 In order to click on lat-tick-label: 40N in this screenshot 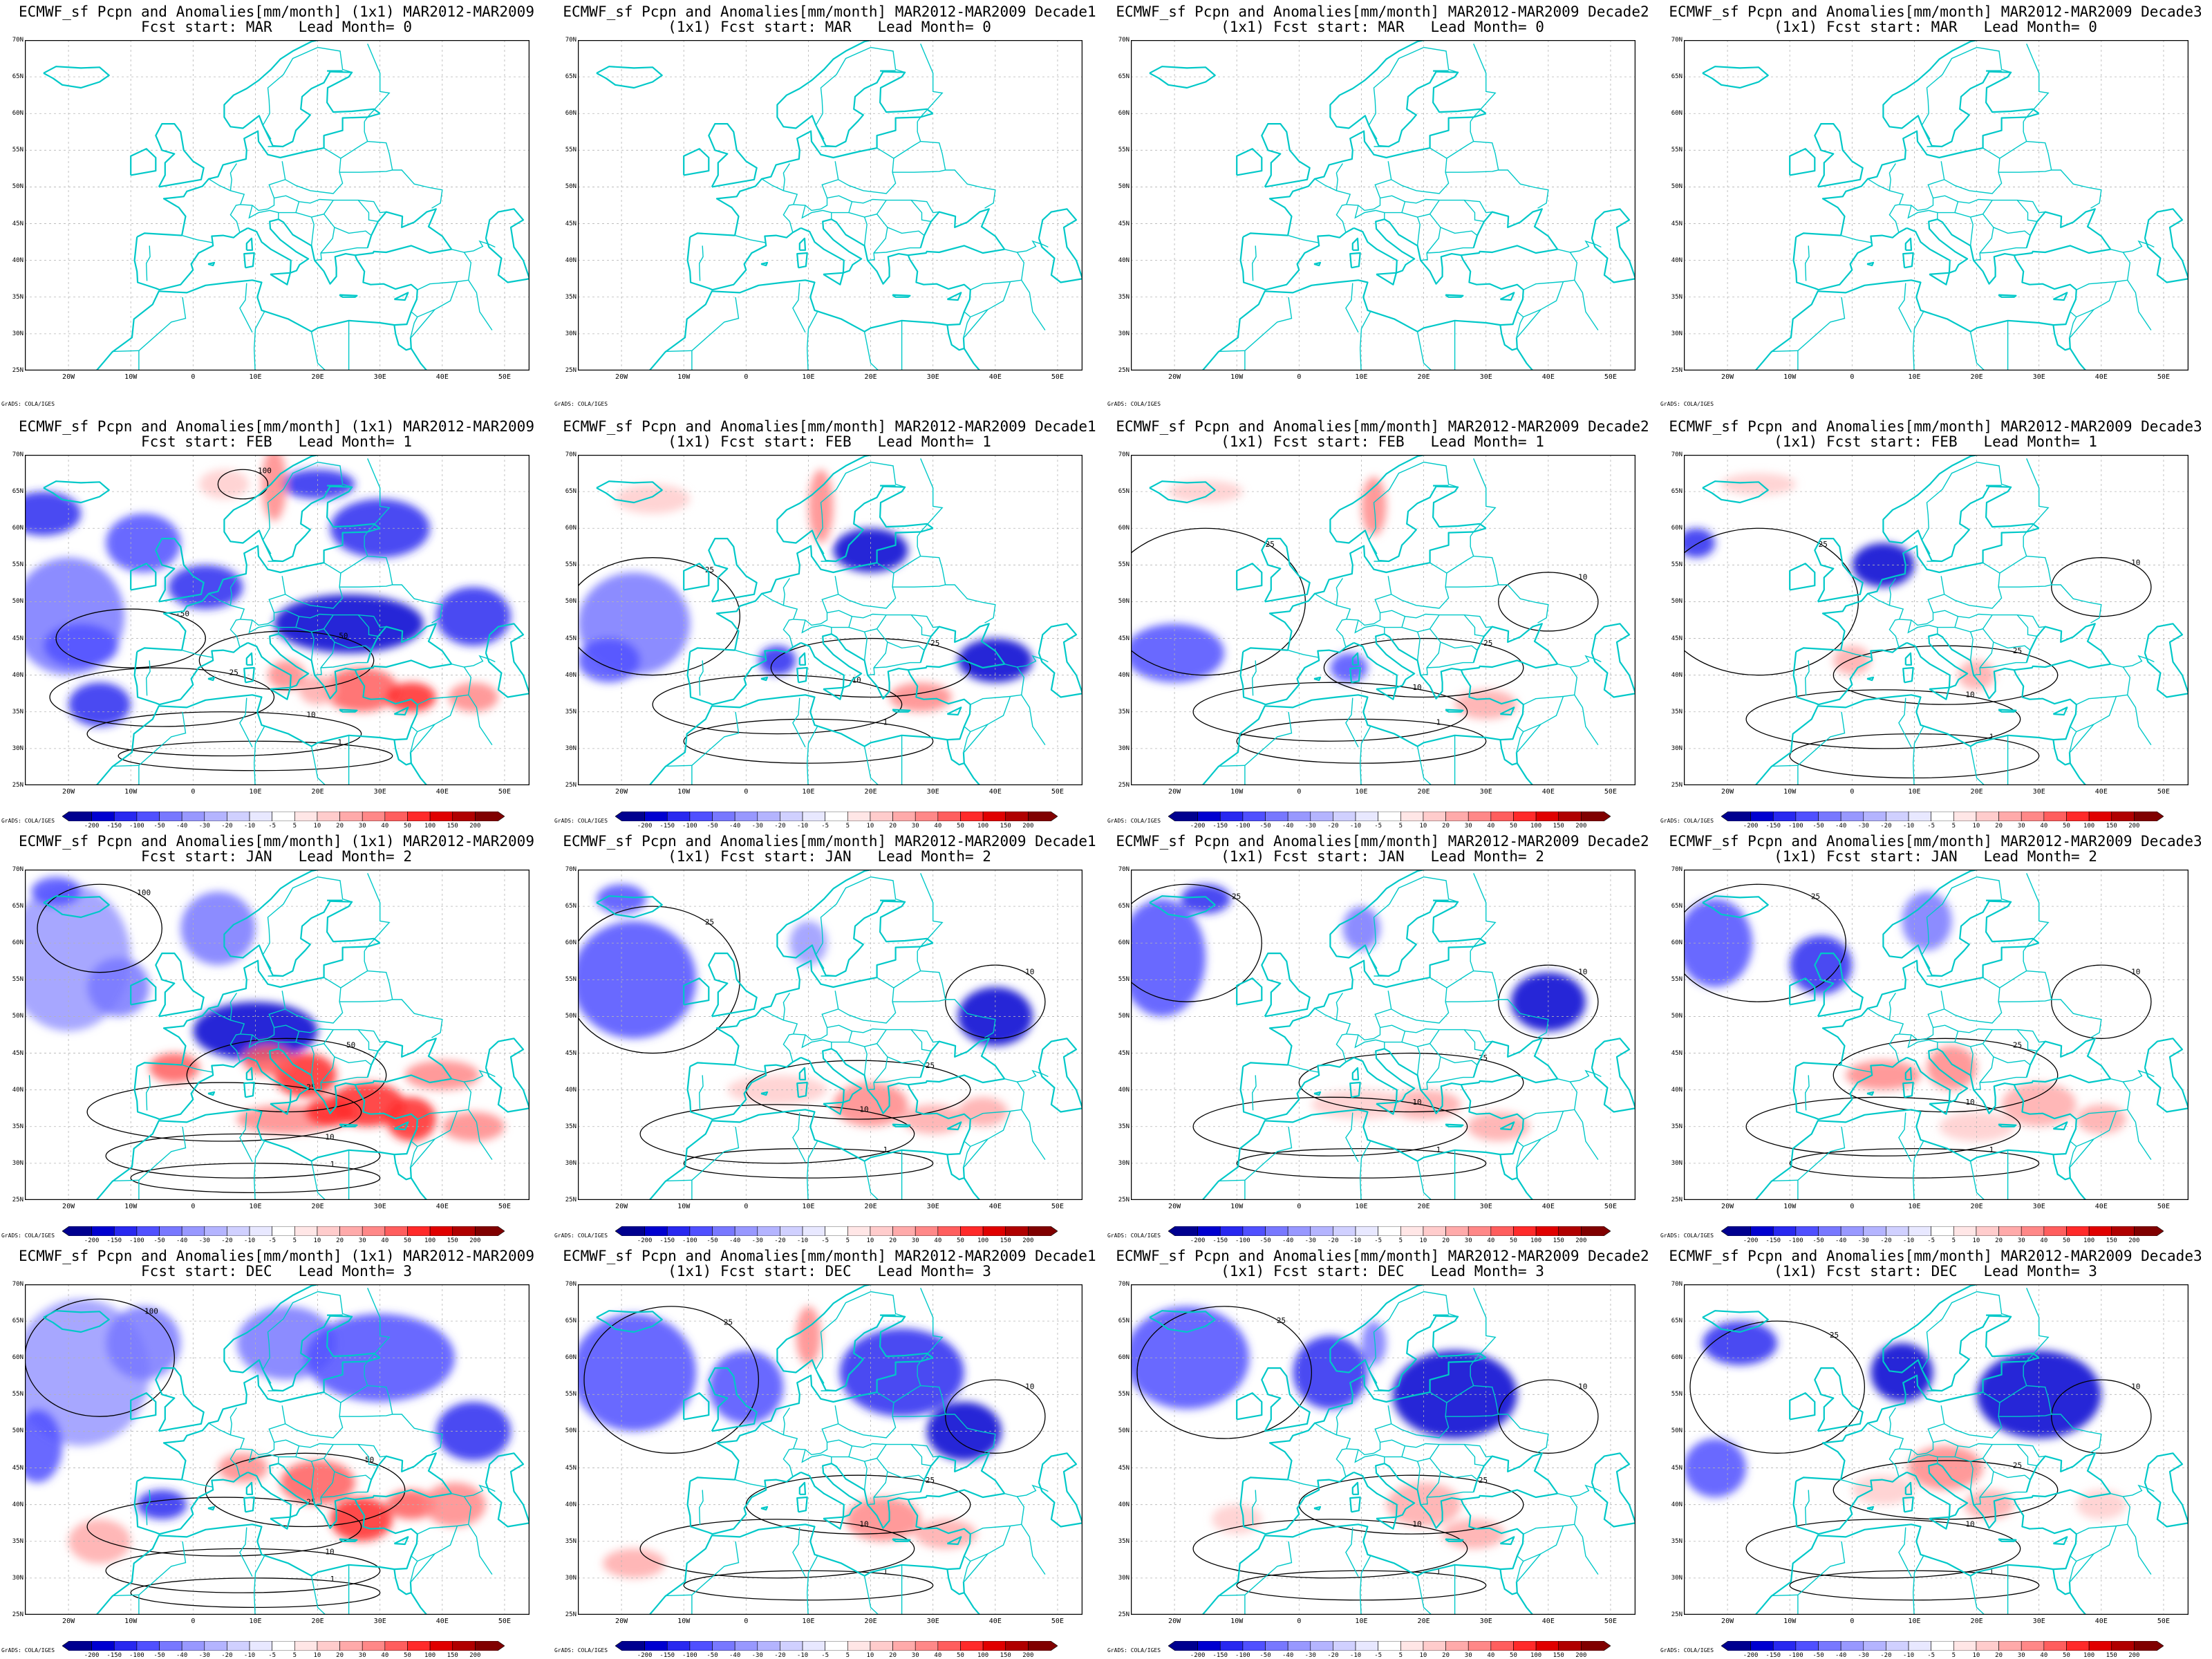, I will do `click(18, 260)`.